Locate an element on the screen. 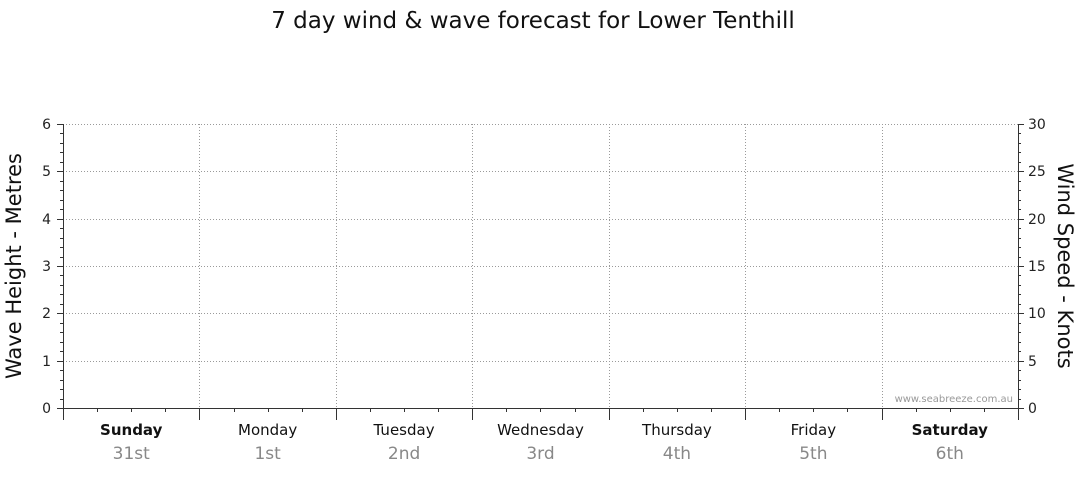 The height and width of the screenshot is (479, 1080). y-left-tick-label: 1 is located at coordinates (46, 362).